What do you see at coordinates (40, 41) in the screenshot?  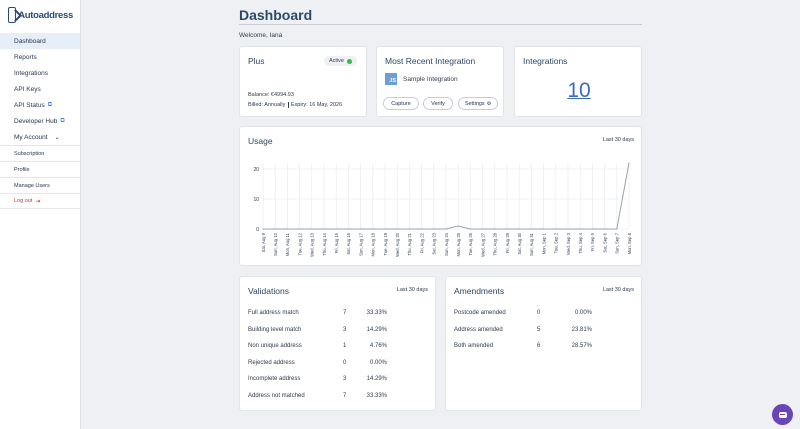 I see `sidebar-item-dashboard: Dashboard` at bounding box center [40, 41].